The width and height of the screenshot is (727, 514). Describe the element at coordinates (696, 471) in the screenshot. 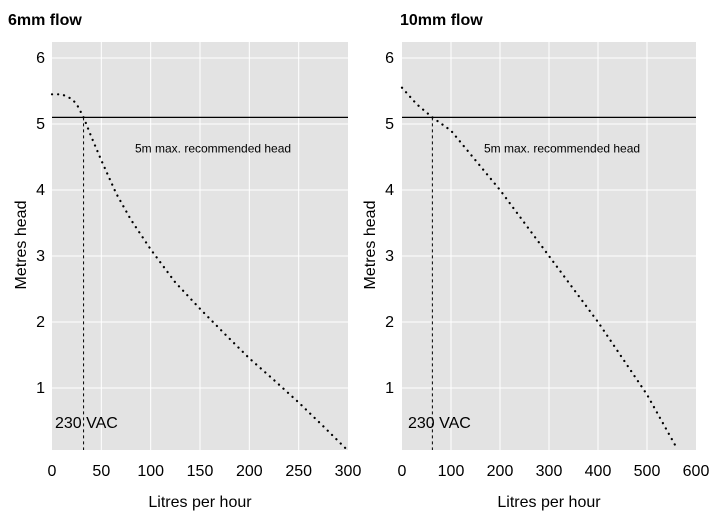

I see `x-tick-label: 600` at that location.